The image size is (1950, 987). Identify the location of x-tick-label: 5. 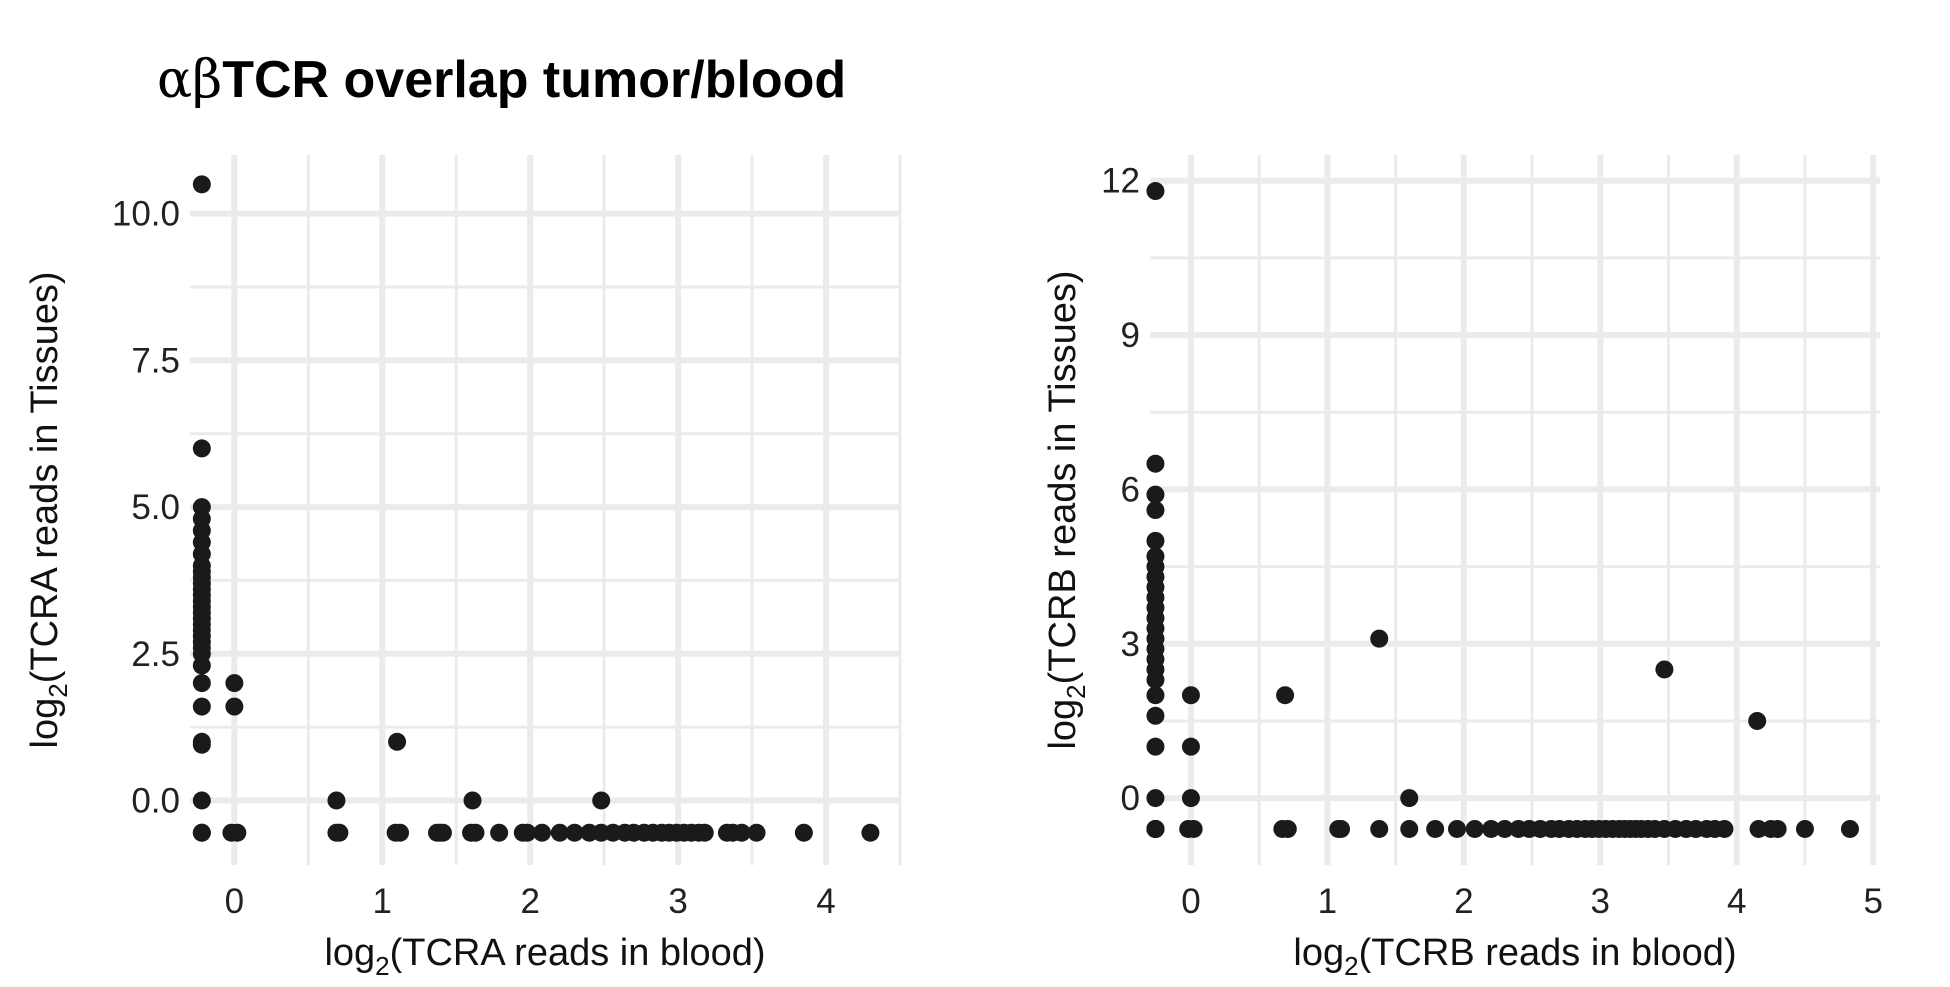
(1872, 901).